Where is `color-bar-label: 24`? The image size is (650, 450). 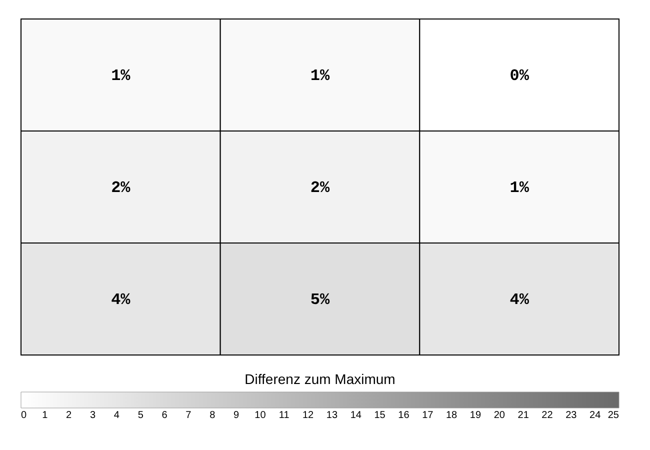 color-bar-label: 24 is located at coordinates (596, 415).